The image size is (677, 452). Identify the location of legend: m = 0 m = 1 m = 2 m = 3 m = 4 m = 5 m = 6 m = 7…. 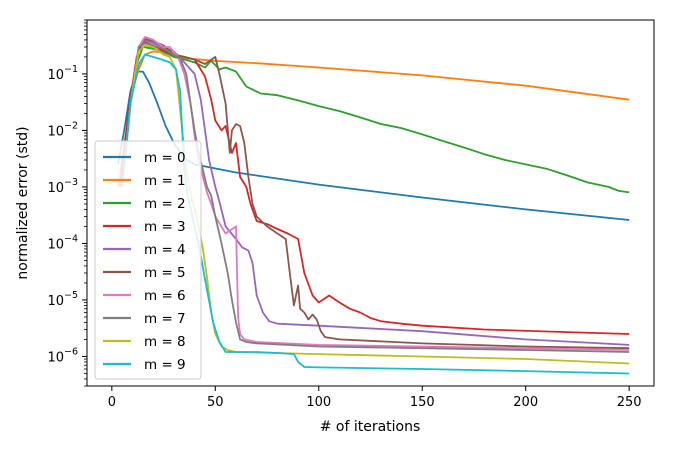
(148, 260).